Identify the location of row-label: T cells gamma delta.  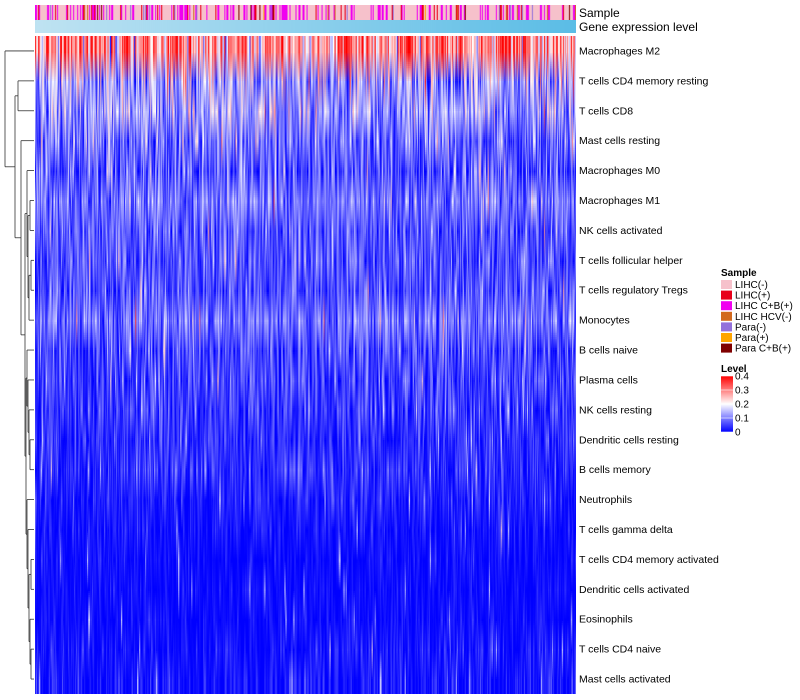
(626, 530).